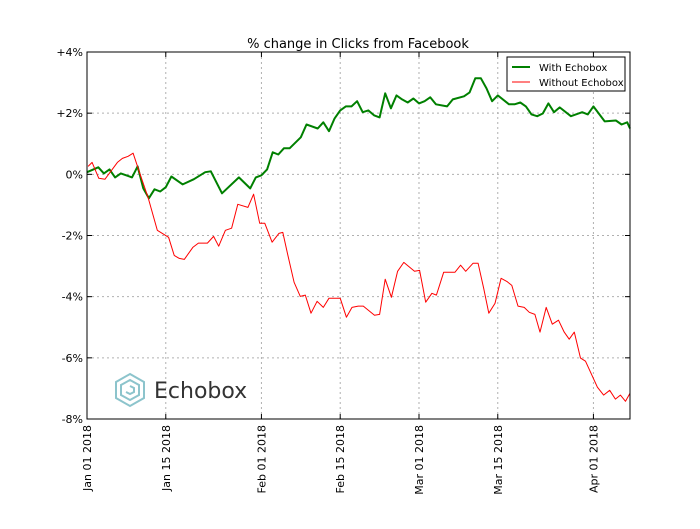  Describe the element at coordinates (573, 68) in the screenshot. I see `legend-label: With Echobox` at that location.